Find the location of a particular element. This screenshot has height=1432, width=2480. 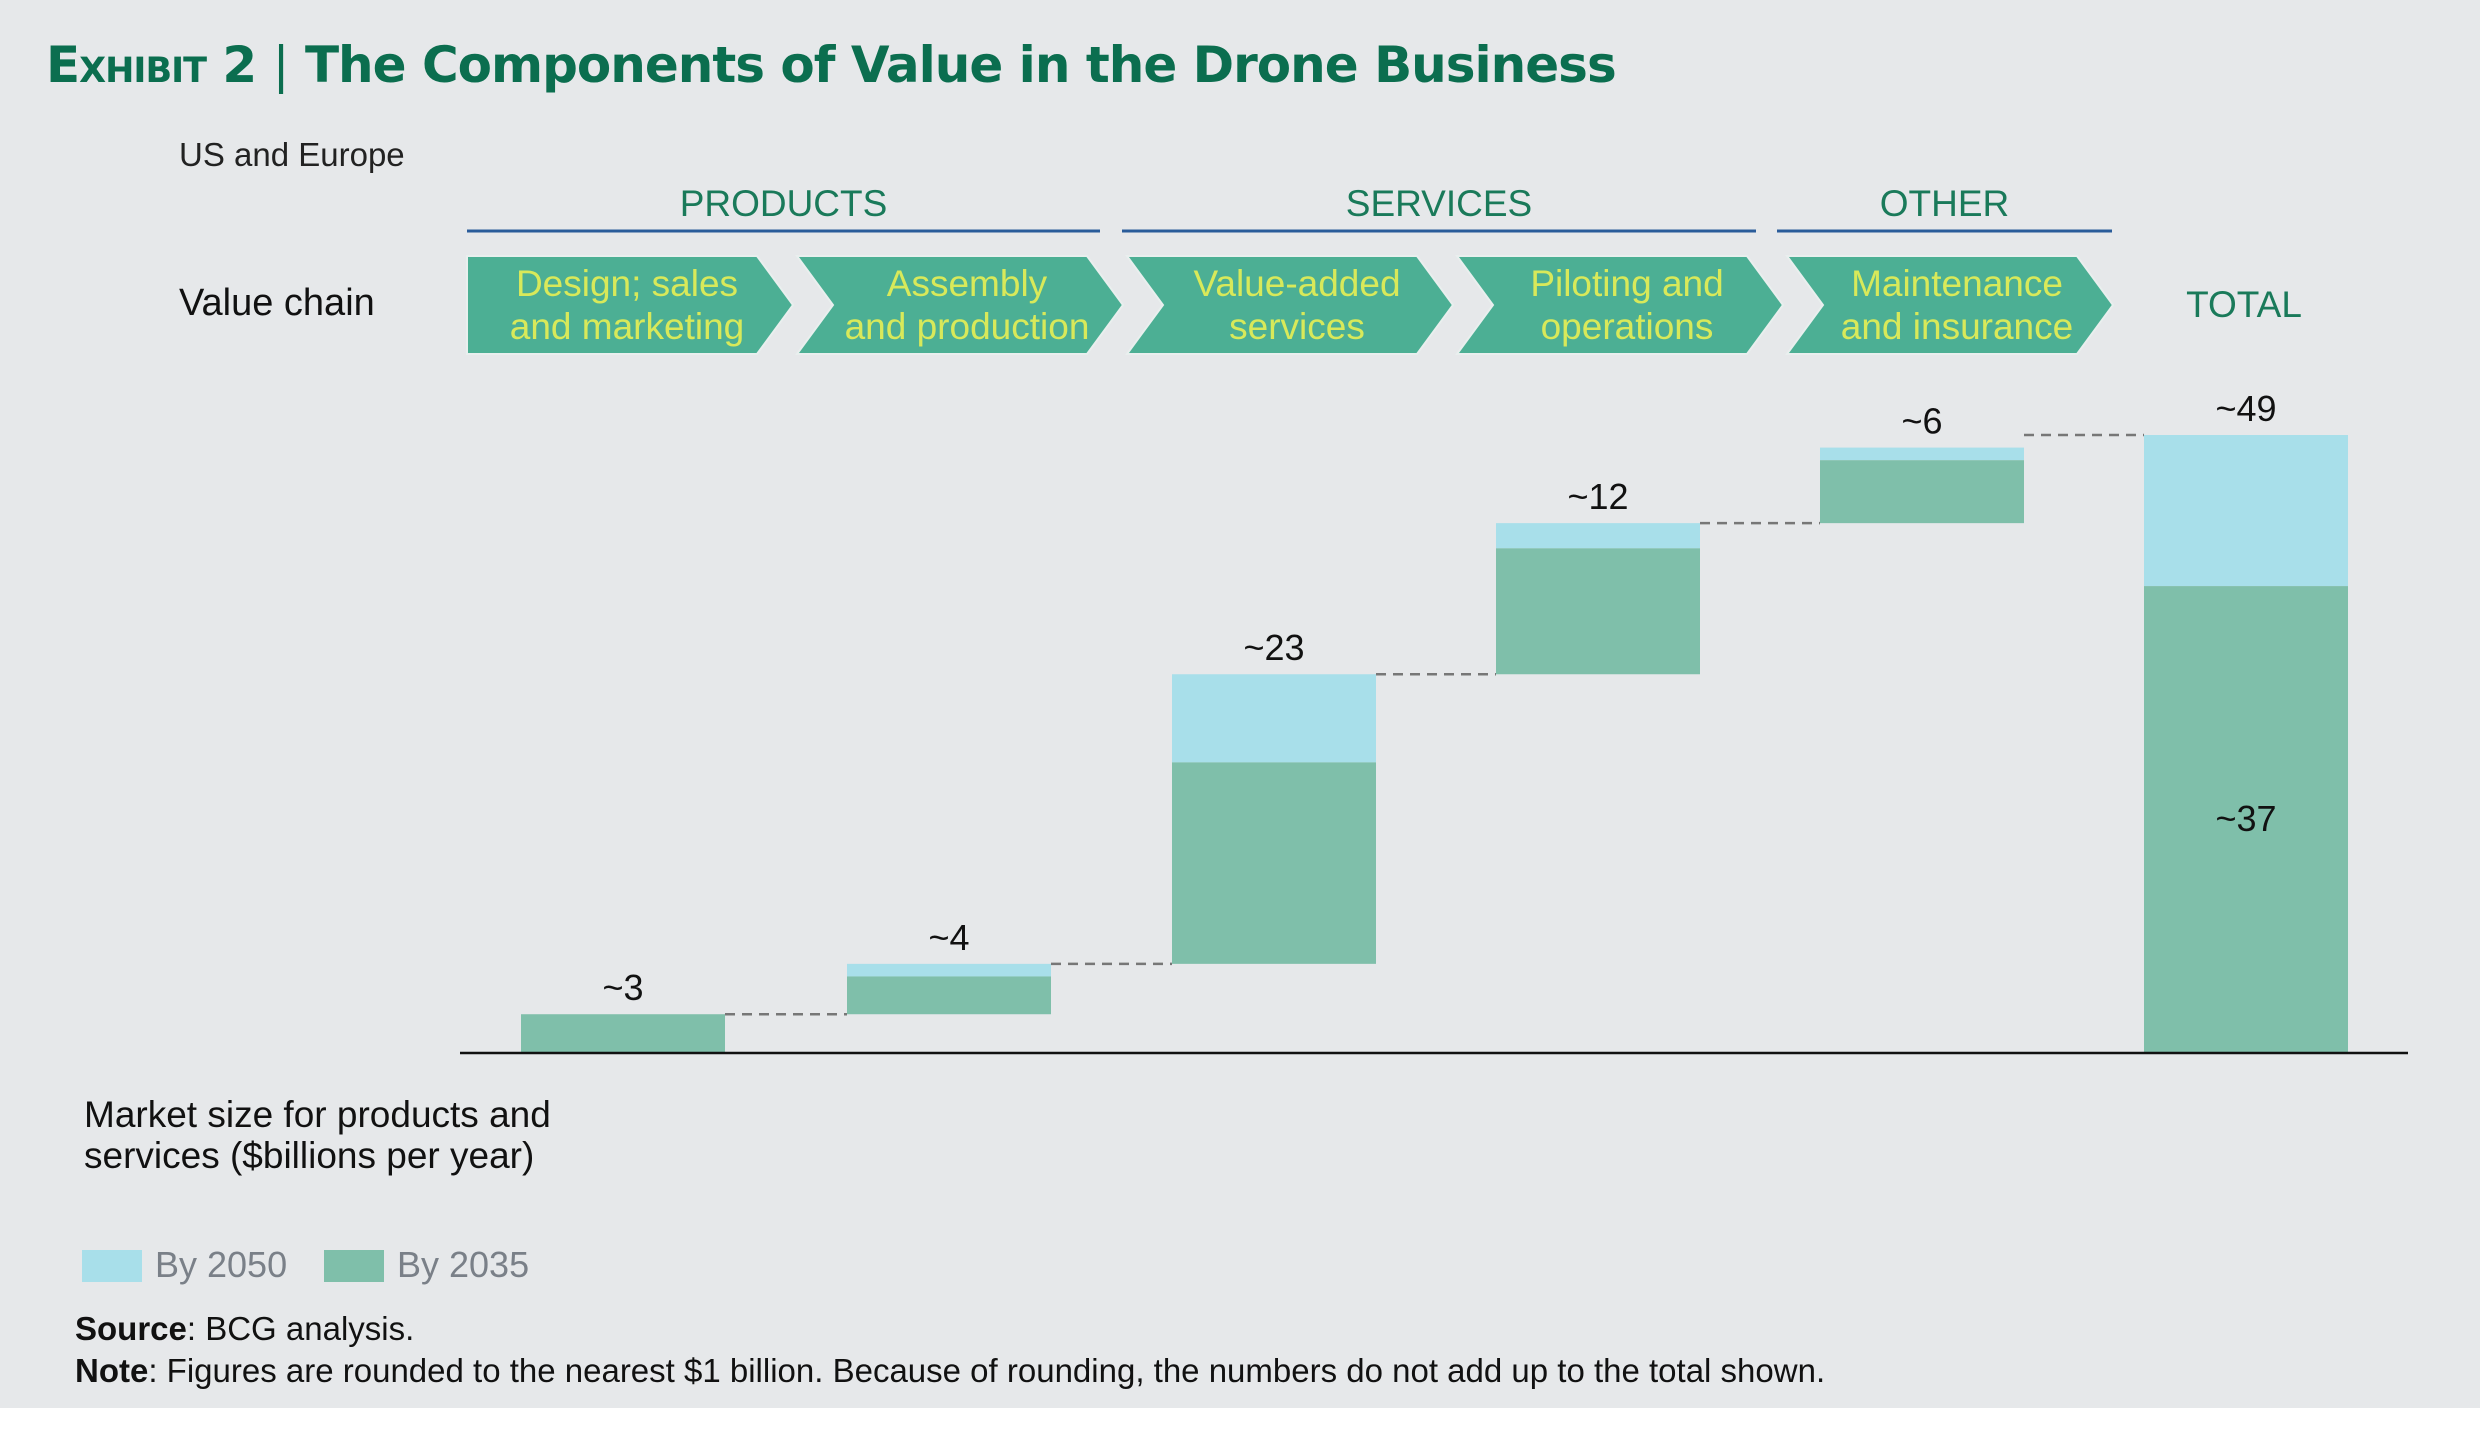

stage-label-line2: operations is located at coordinates (1627, 326).